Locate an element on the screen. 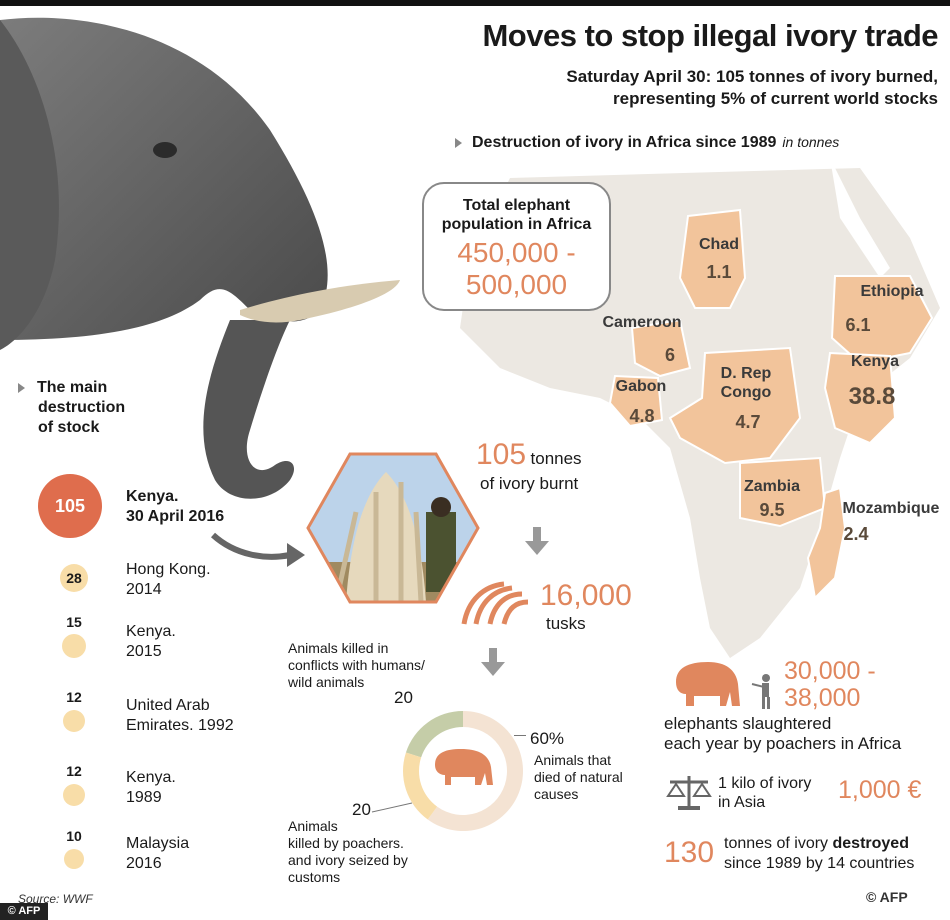  map-label-drc: D. Rep Congo is located at coordinates (746, 383).